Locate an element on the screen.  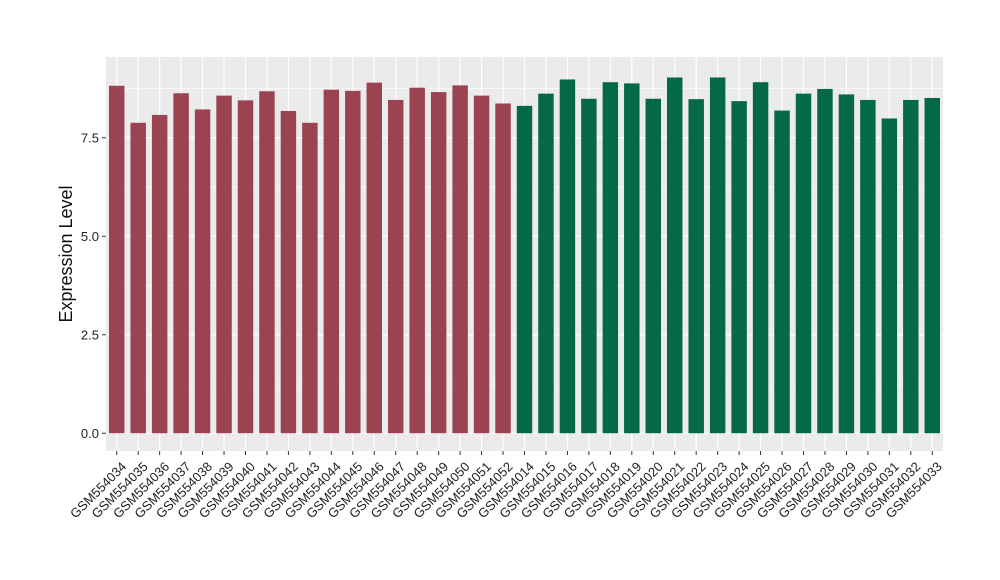
y-axis-title: Expression Level is located at coordinates (66, 253).